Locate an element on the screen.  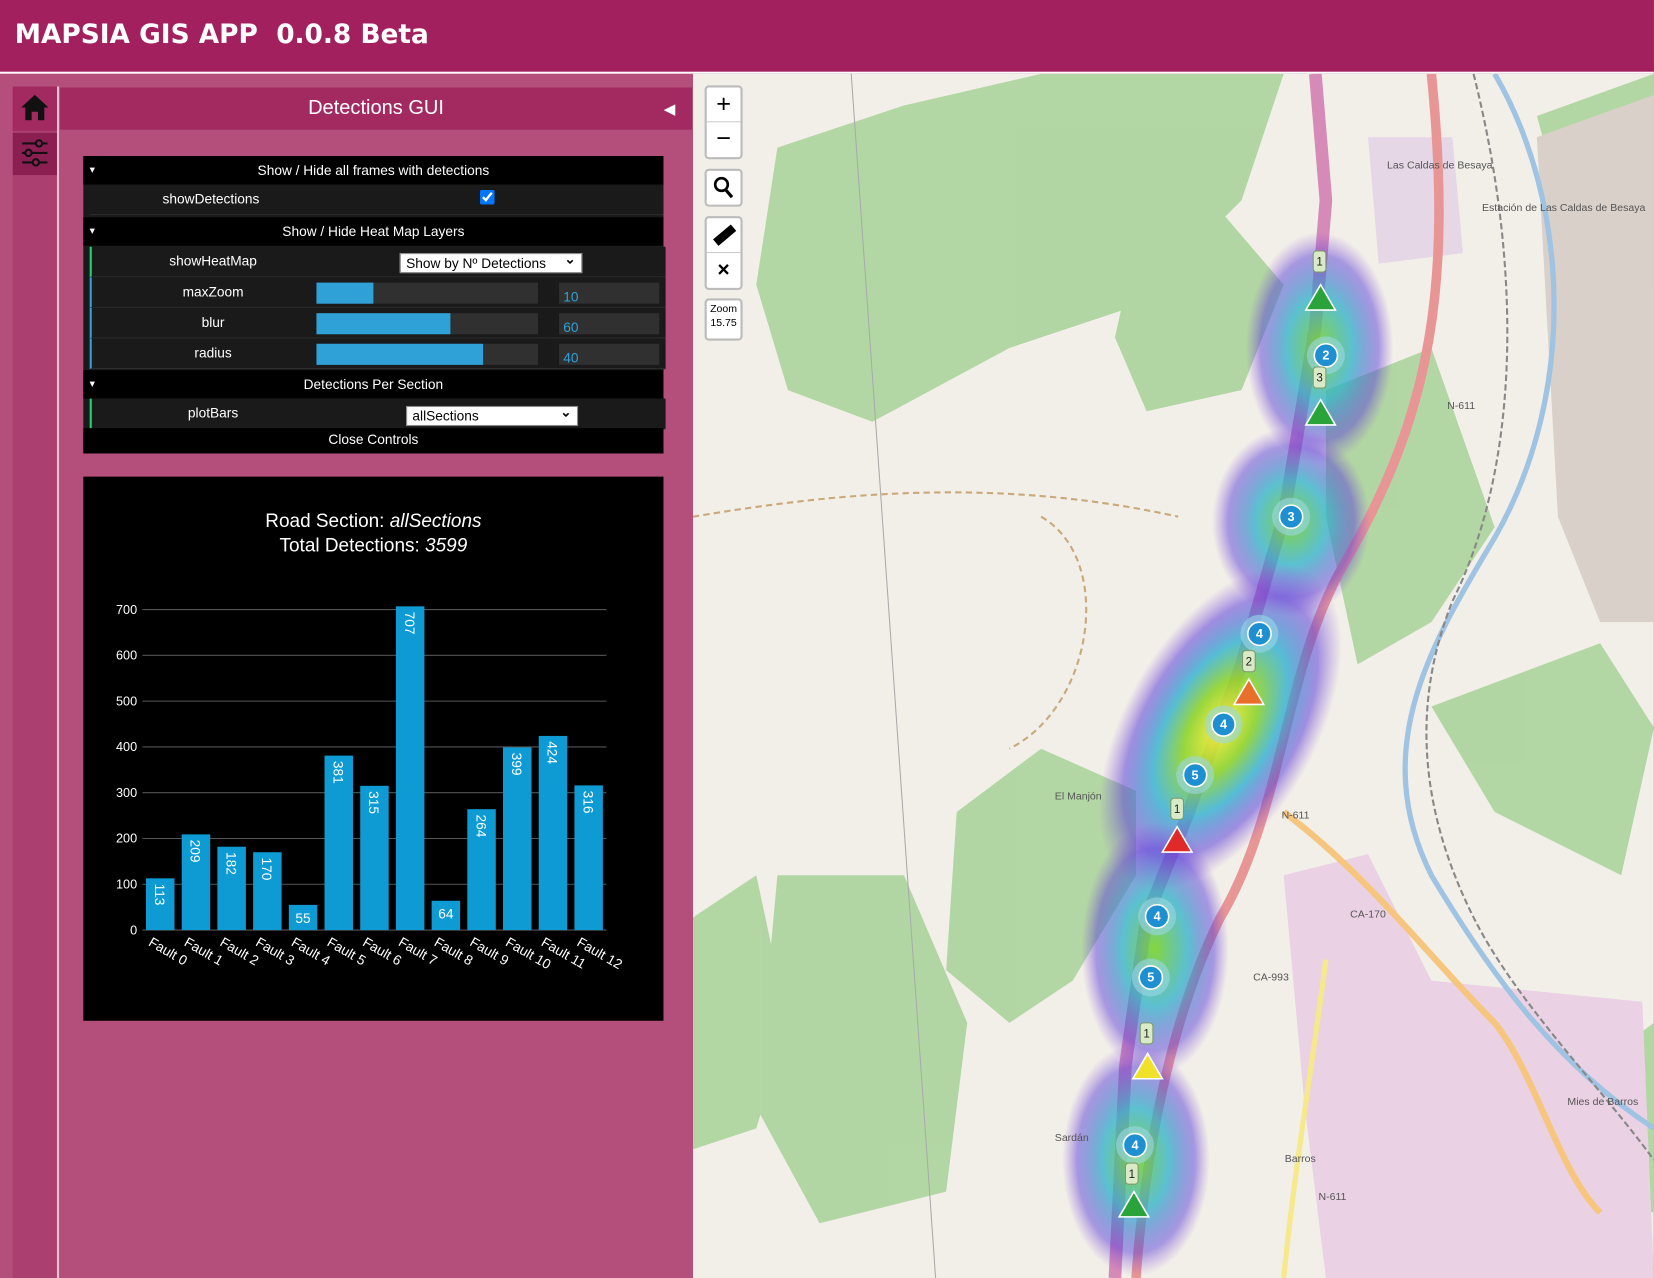
value-label: 113 is located at coordinates (159, 895).